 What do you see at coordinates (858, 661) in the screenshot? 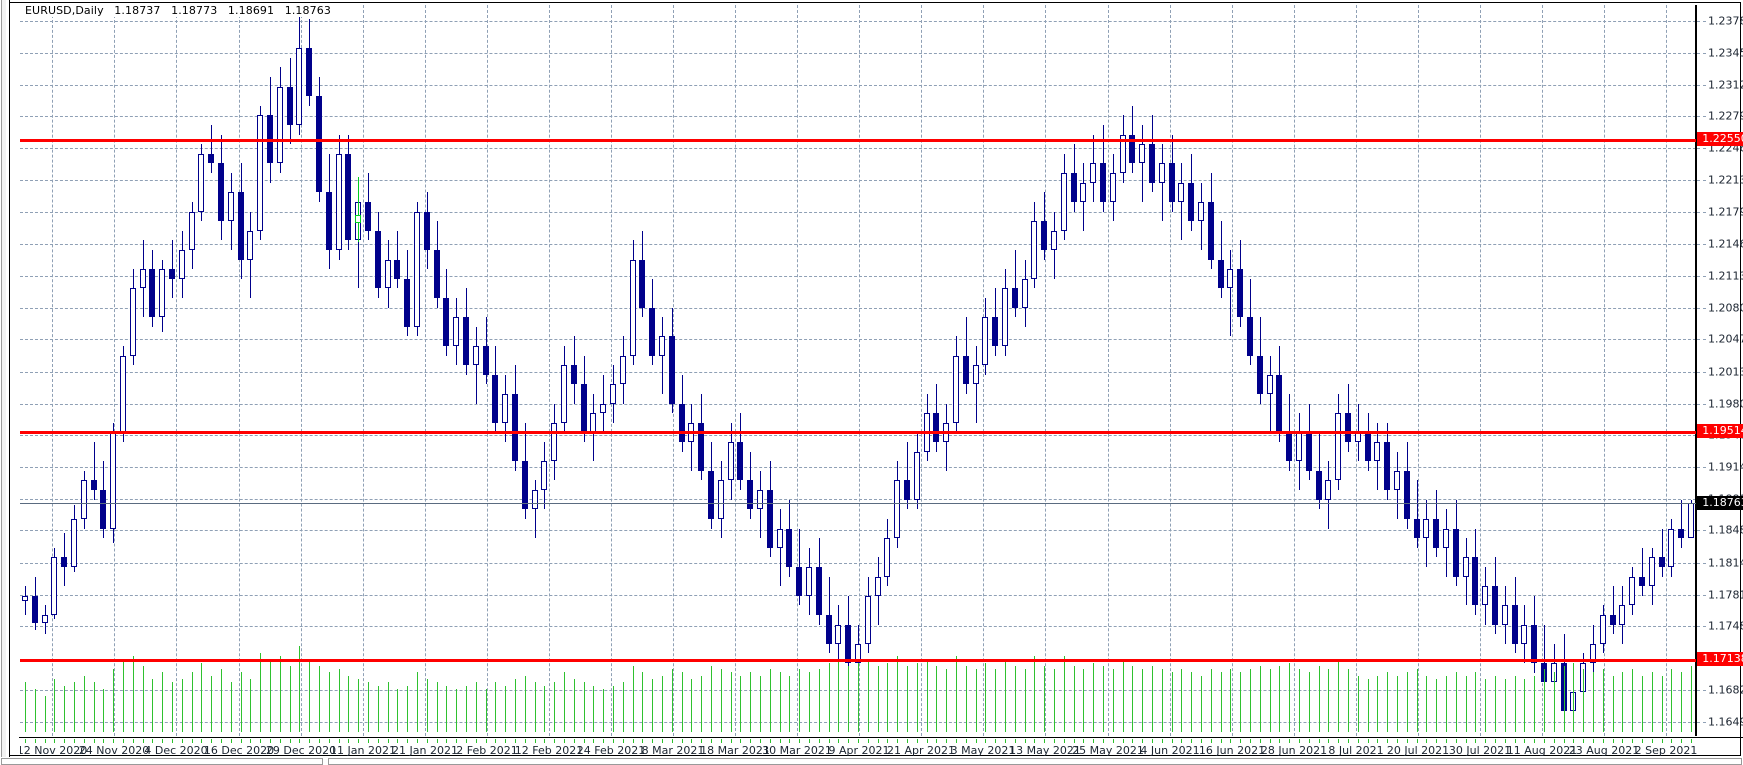
I see `level-line-support-lower` at bounding box center [858, 661].